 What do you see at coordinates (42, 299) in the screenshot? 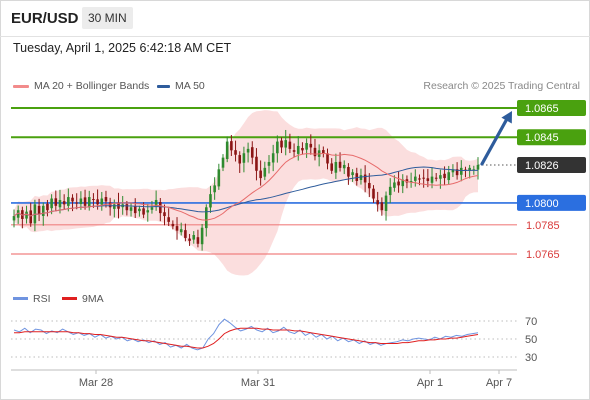
I see `legend-rsi-label: RSI` at bounding box center [42, 299].